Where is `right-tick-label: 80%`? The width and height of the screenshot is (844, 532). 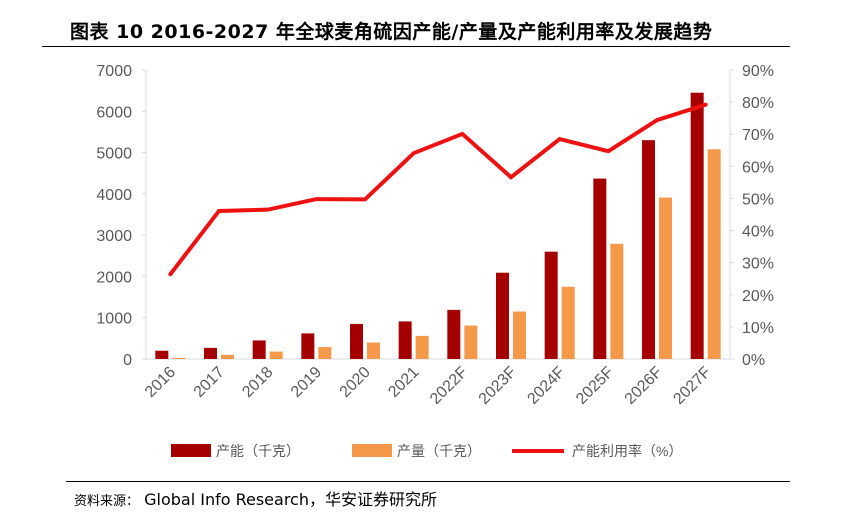 right-tick-label: 80% is located at coordinates (758, 103).